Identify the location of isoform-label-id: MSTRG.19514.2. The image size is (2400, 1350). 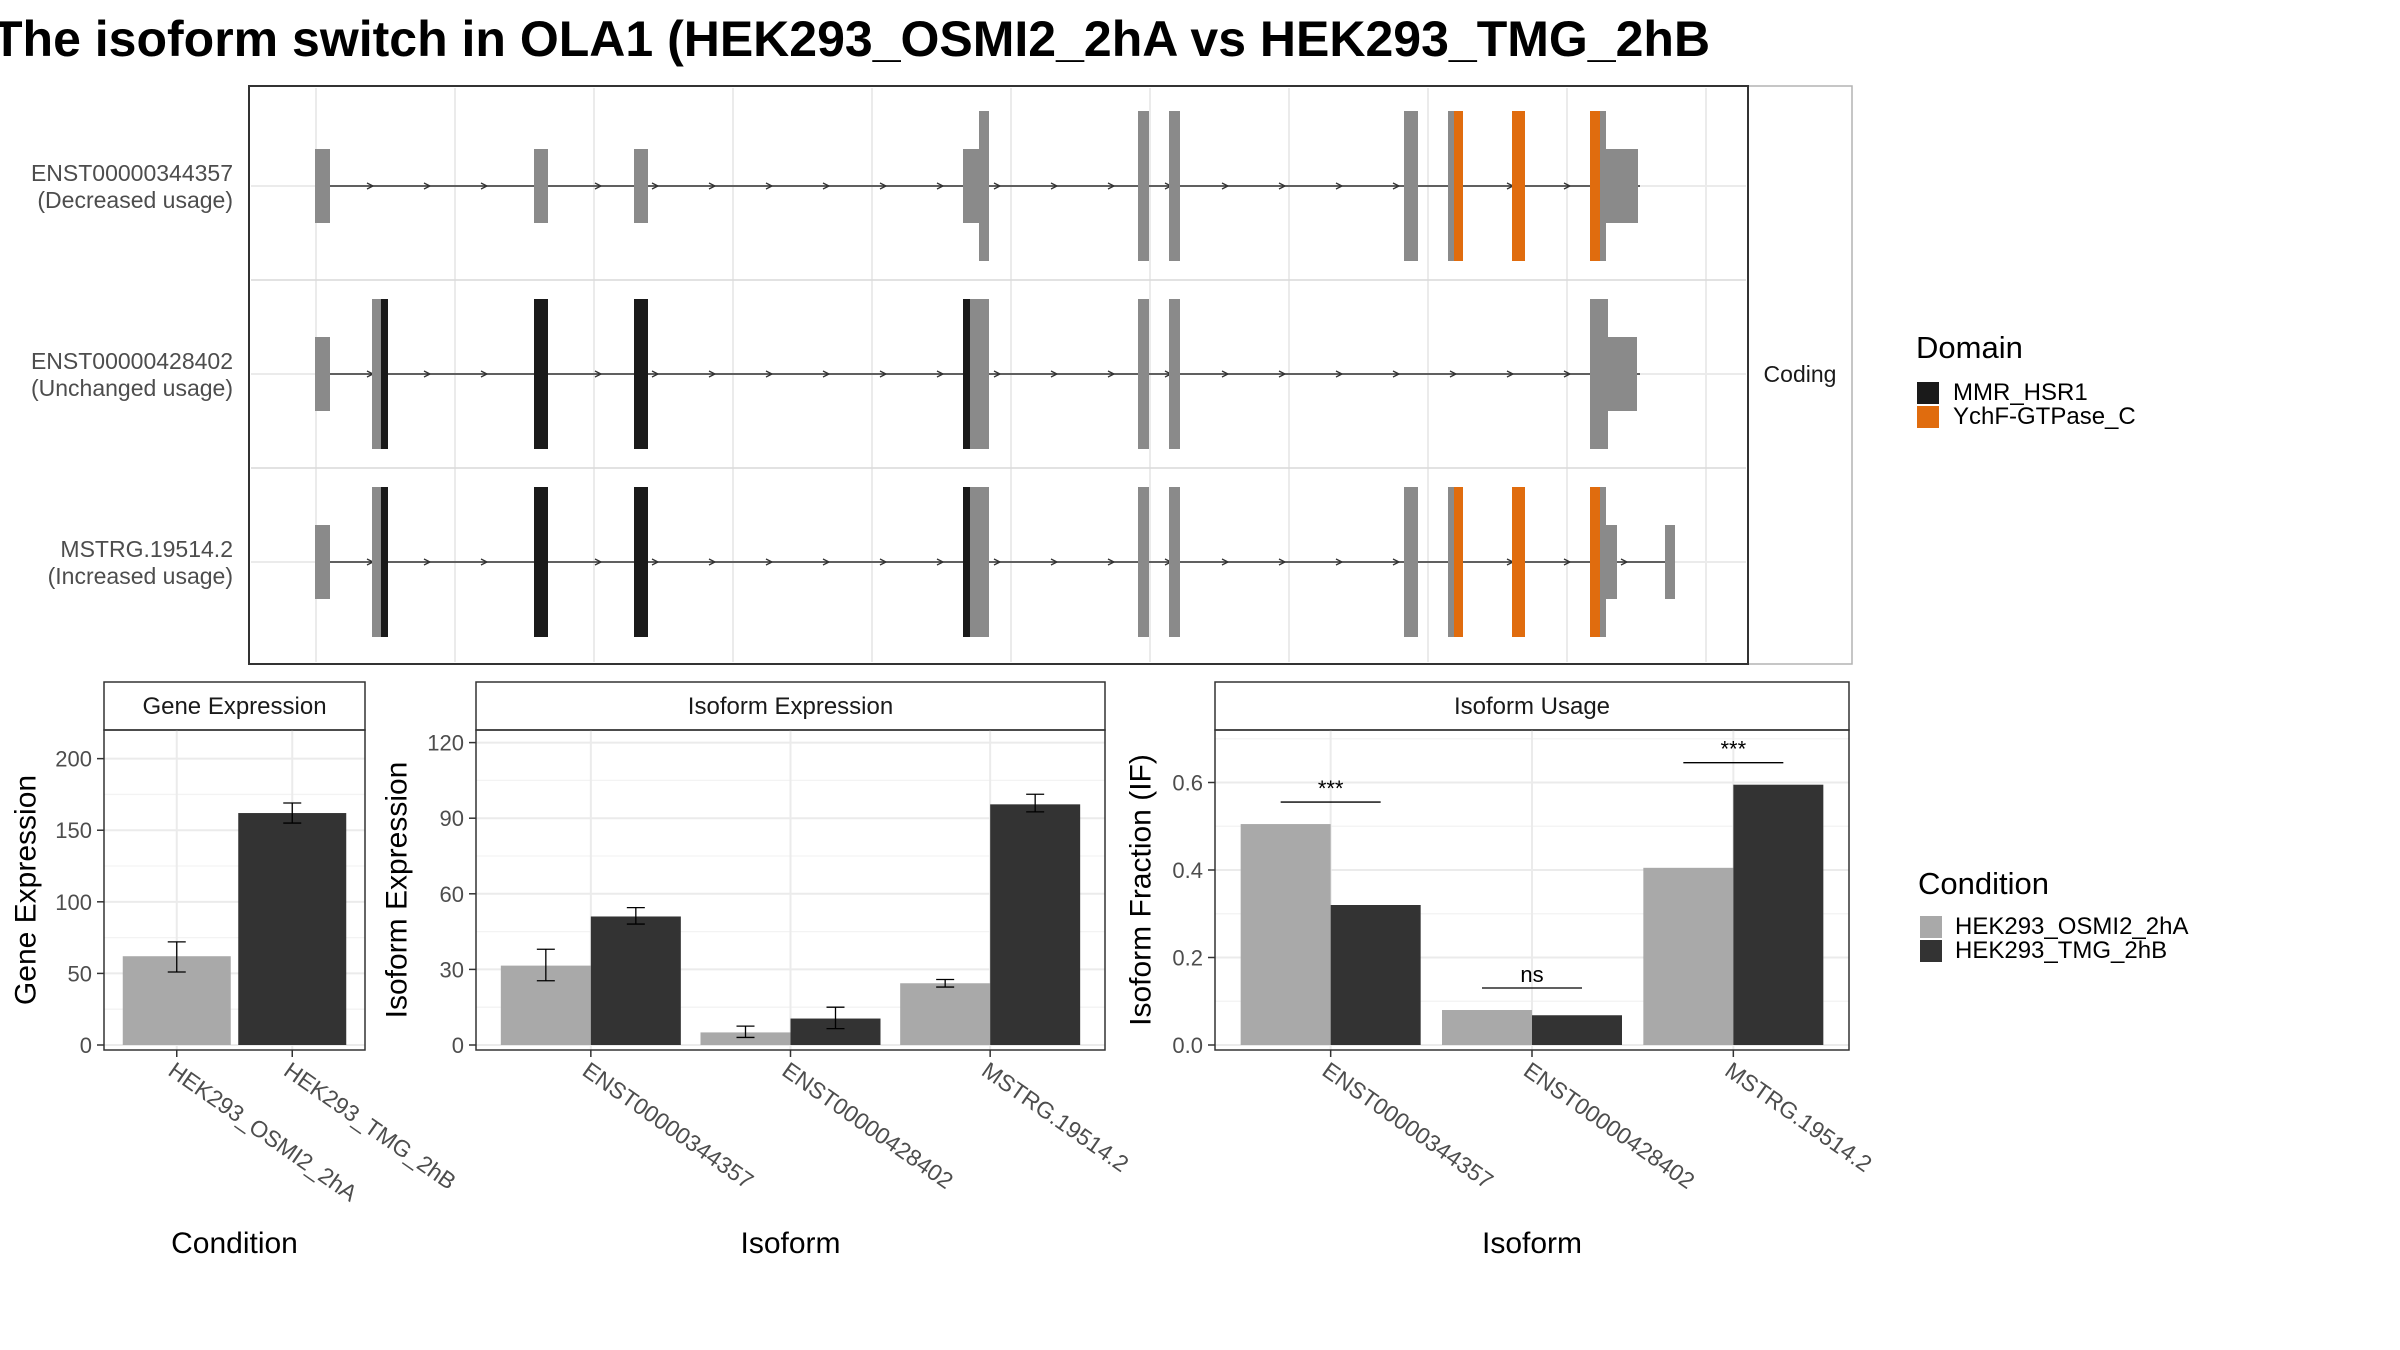
(146, 549).